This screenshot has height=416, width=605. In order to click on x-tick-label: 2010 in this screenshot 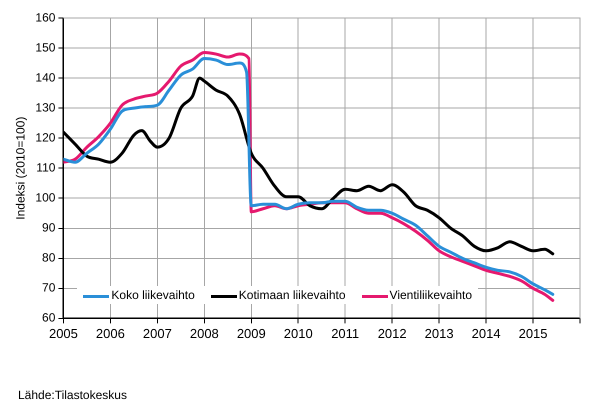, I will do `click(298, 333)`.